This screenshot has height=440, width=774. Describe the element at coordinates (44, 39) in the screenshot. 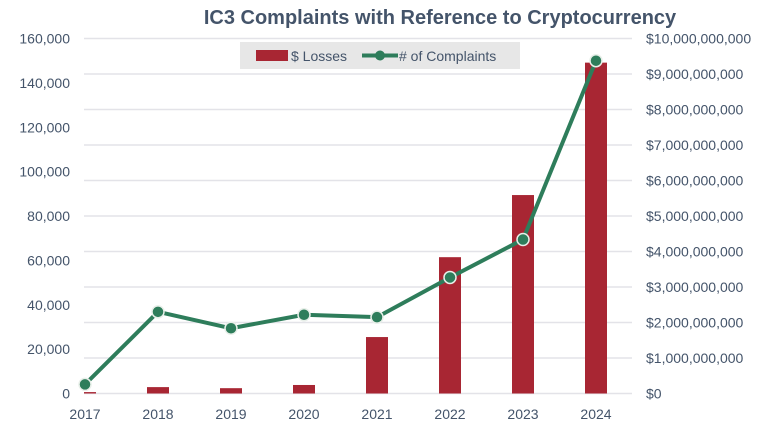

I see `left-tick-label: 160,000` at that location.